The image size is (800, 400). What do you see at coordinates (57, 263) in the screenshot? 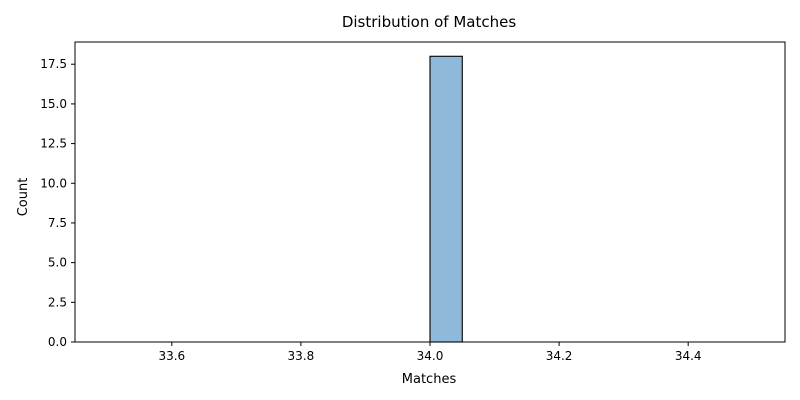
I see `y-tick-label-2: 5.0` at bounding box center [57, 263].